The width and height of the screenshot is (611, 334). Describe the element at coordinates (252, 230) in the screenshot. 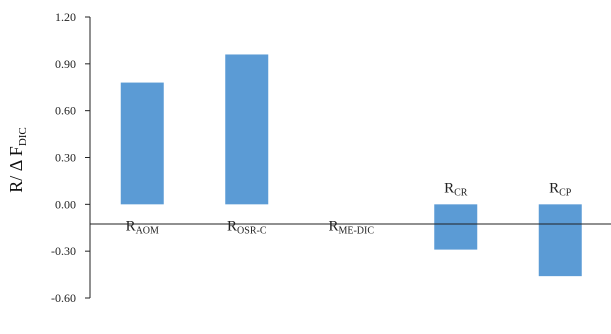

I see `category-label-sub: OSR-C` at that location.